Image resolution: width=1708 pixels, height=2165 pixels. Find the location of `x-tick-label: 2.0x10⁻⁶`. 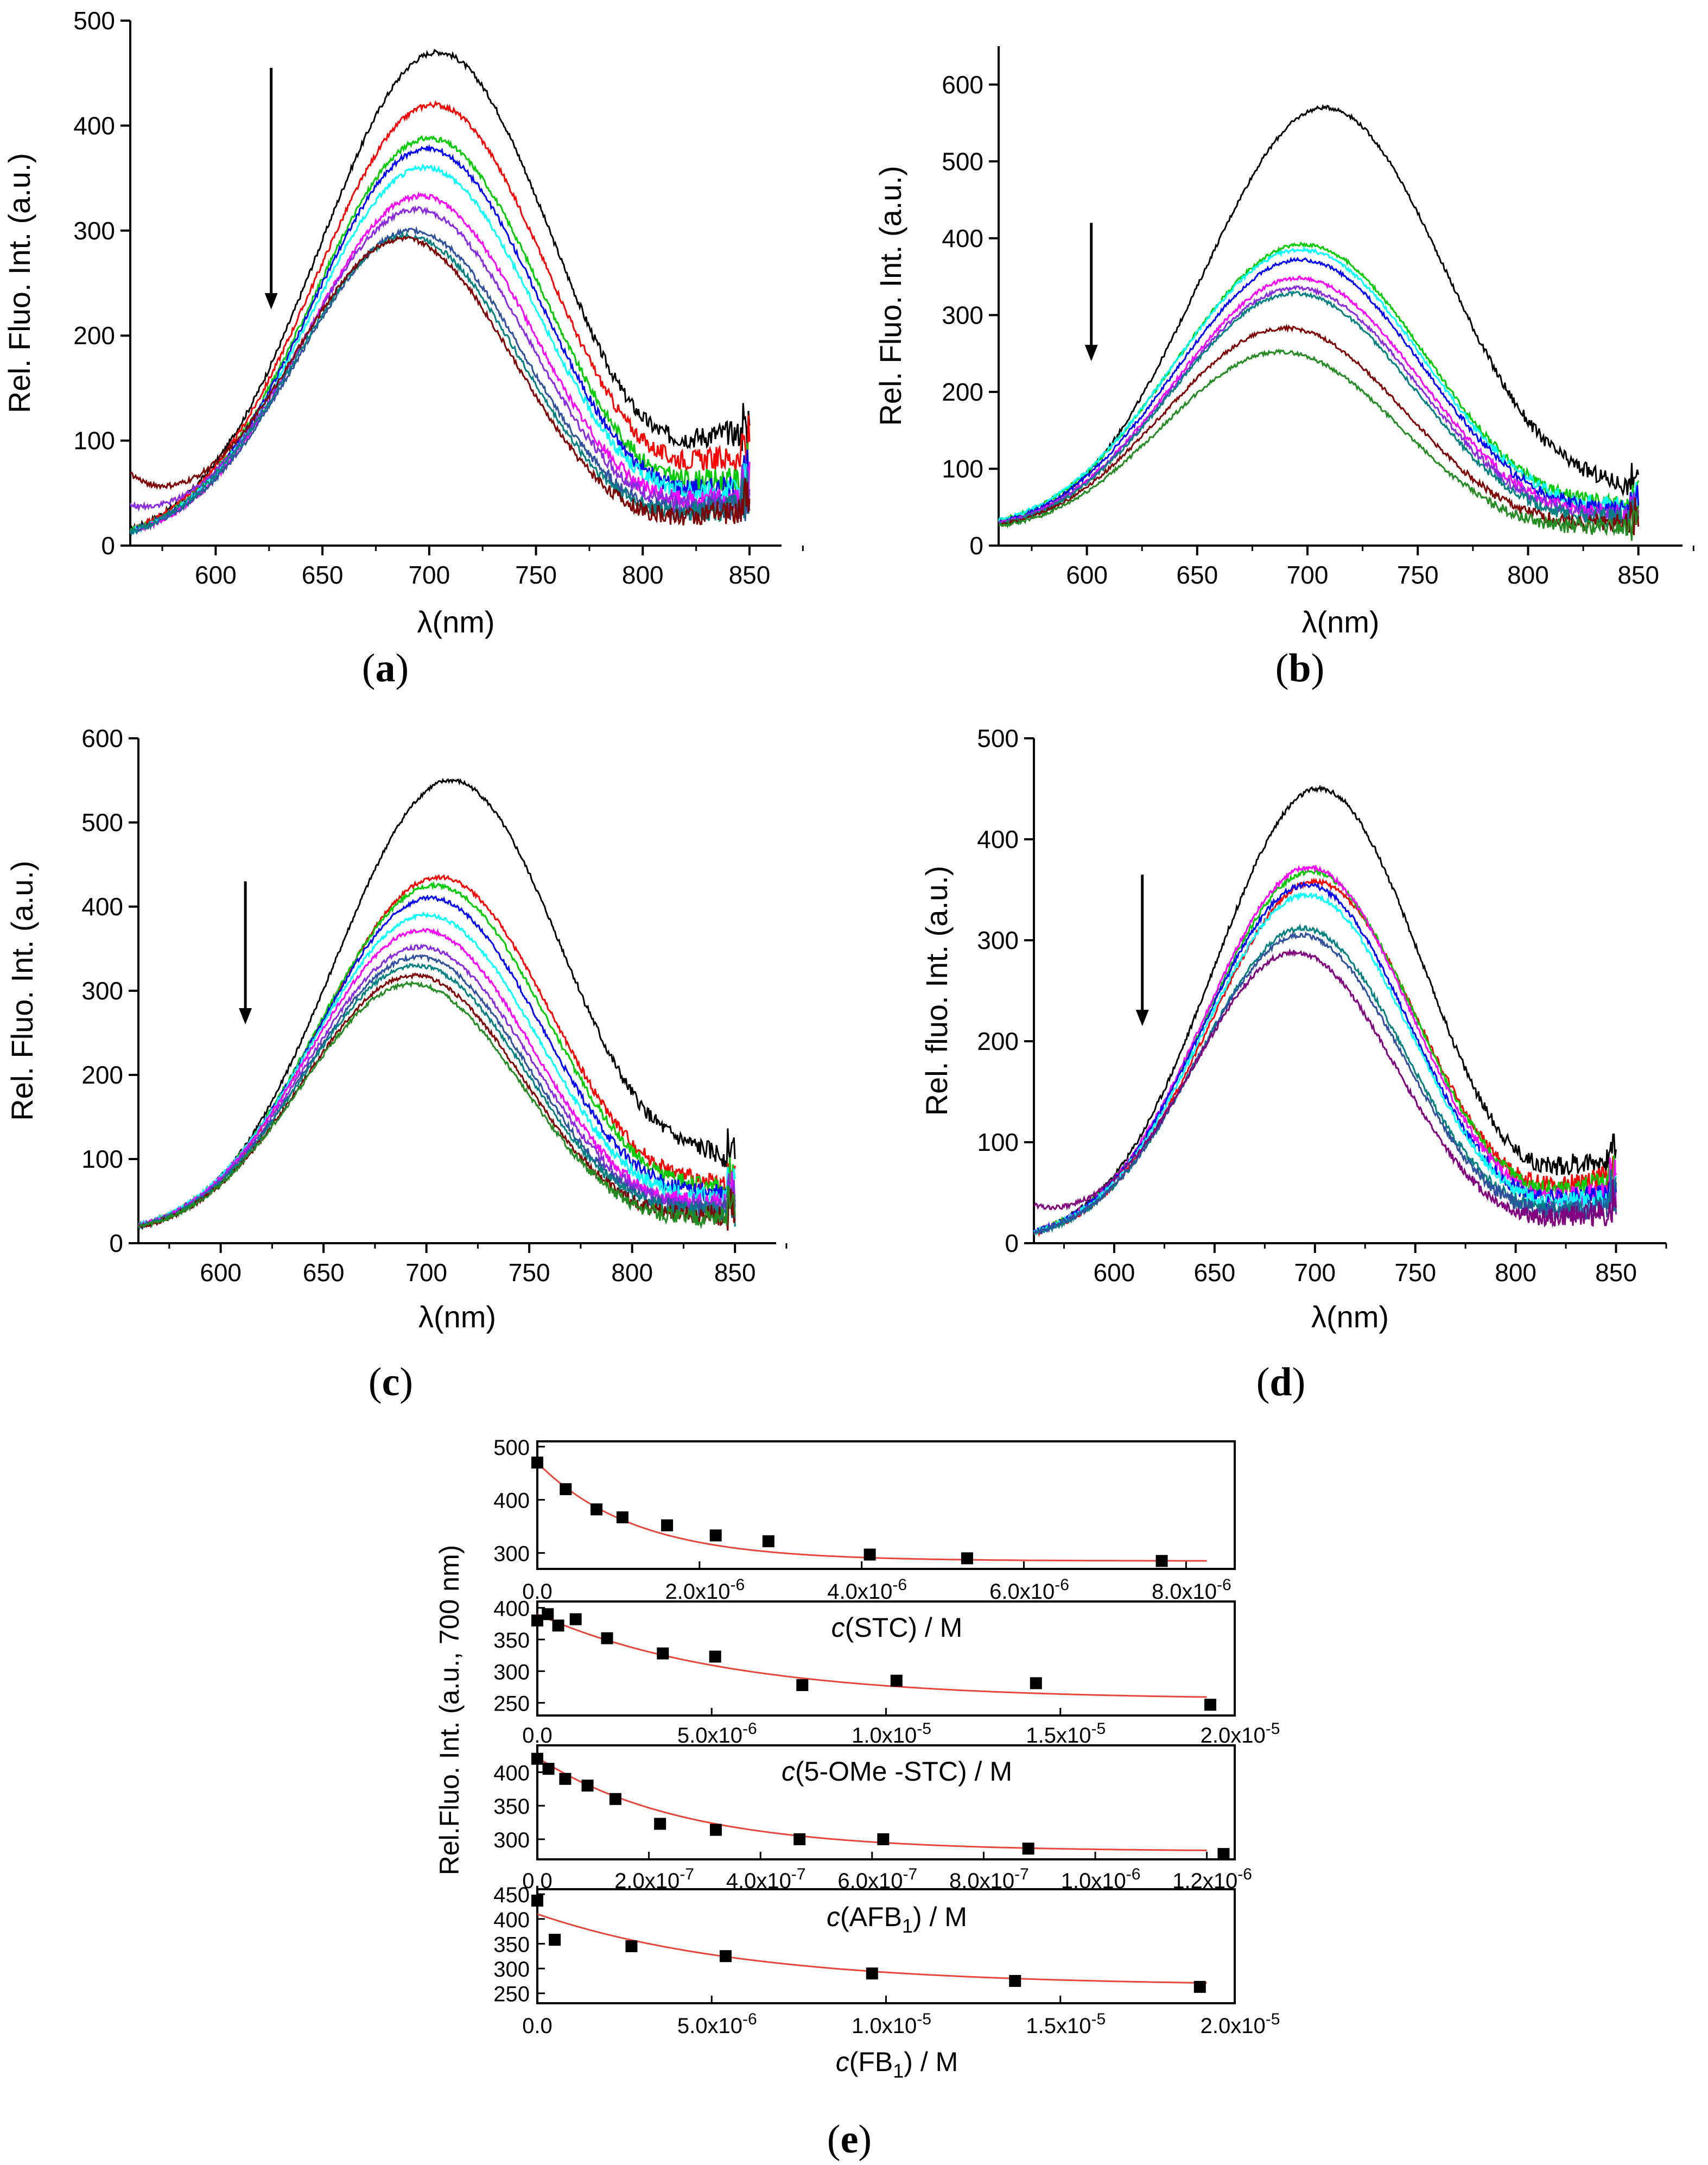

x-tick-label: 2.0x10⁻⁶ is located at coordinates (705, 1590).